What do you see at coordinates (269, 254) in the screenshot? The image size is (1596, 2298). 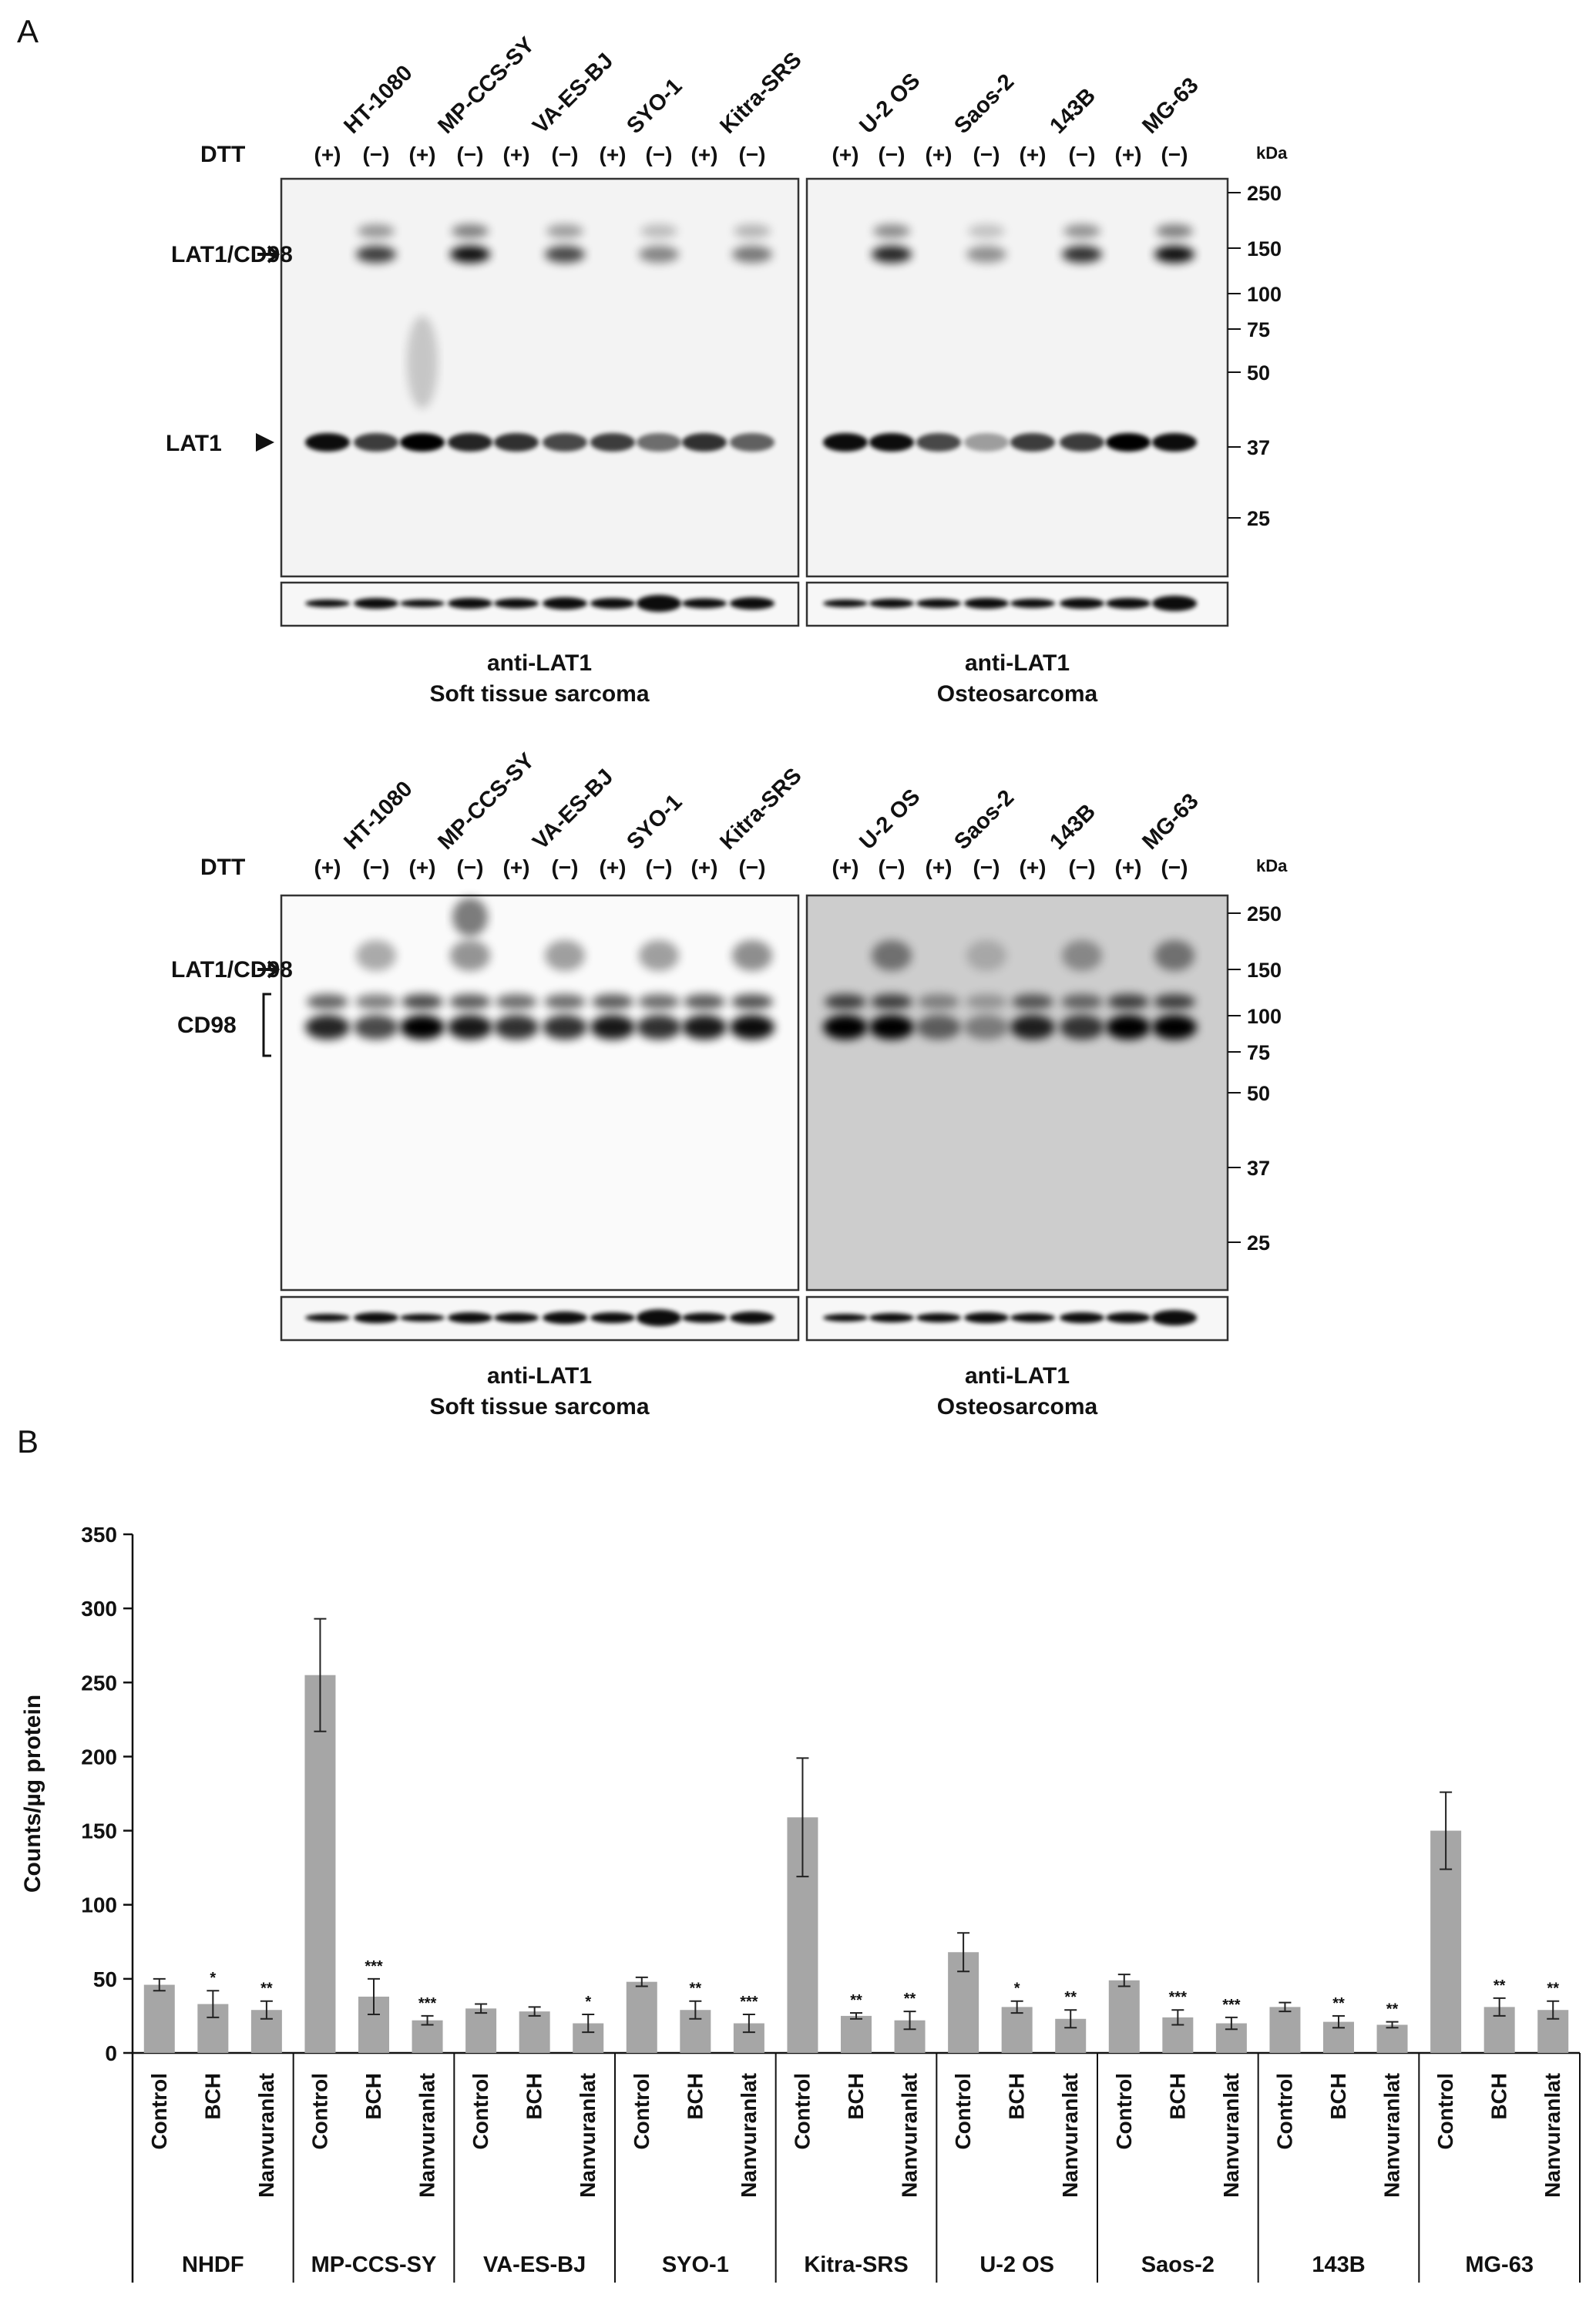 I see `blot1-arrow-lat1-cd98` at bounding box center [269, 254].